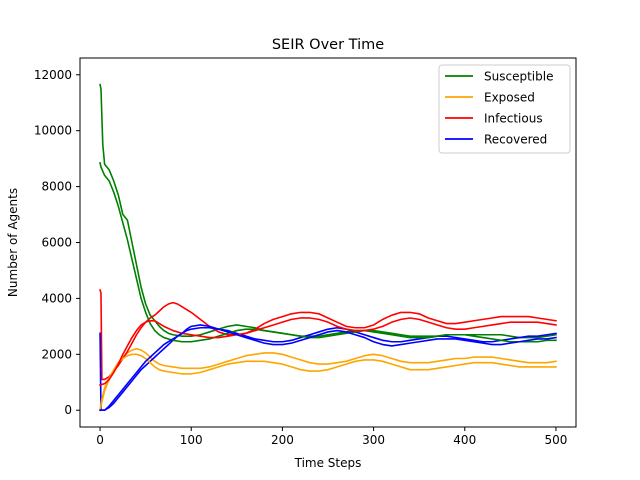 Image resolution: width=640 pixels, height=480 pixels. What do you see at coordinates (68, 410) in the screenshot?
I see `y-tick-label: 0` at bounding box center [68, 410].